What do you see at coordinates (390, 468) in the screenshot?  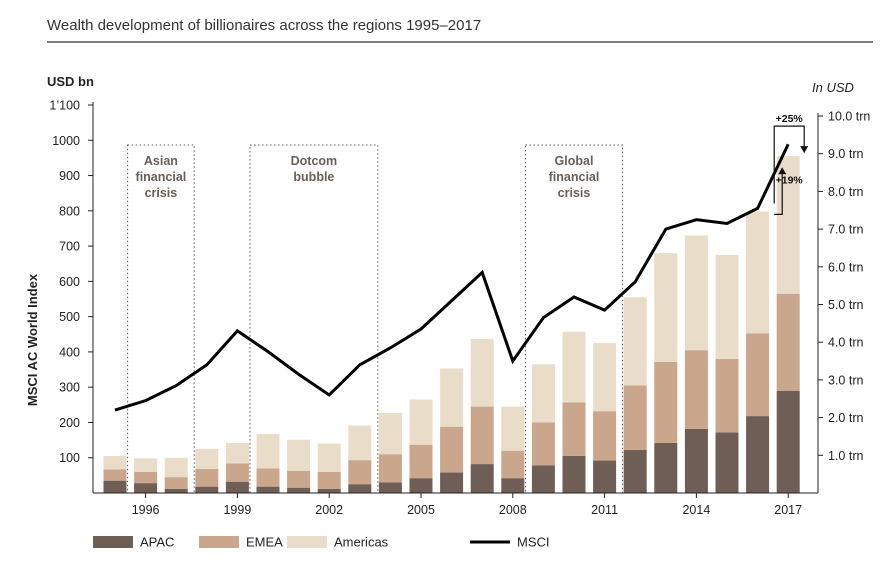 I see `bar-emea-2004` at bounding box center [390, 468].